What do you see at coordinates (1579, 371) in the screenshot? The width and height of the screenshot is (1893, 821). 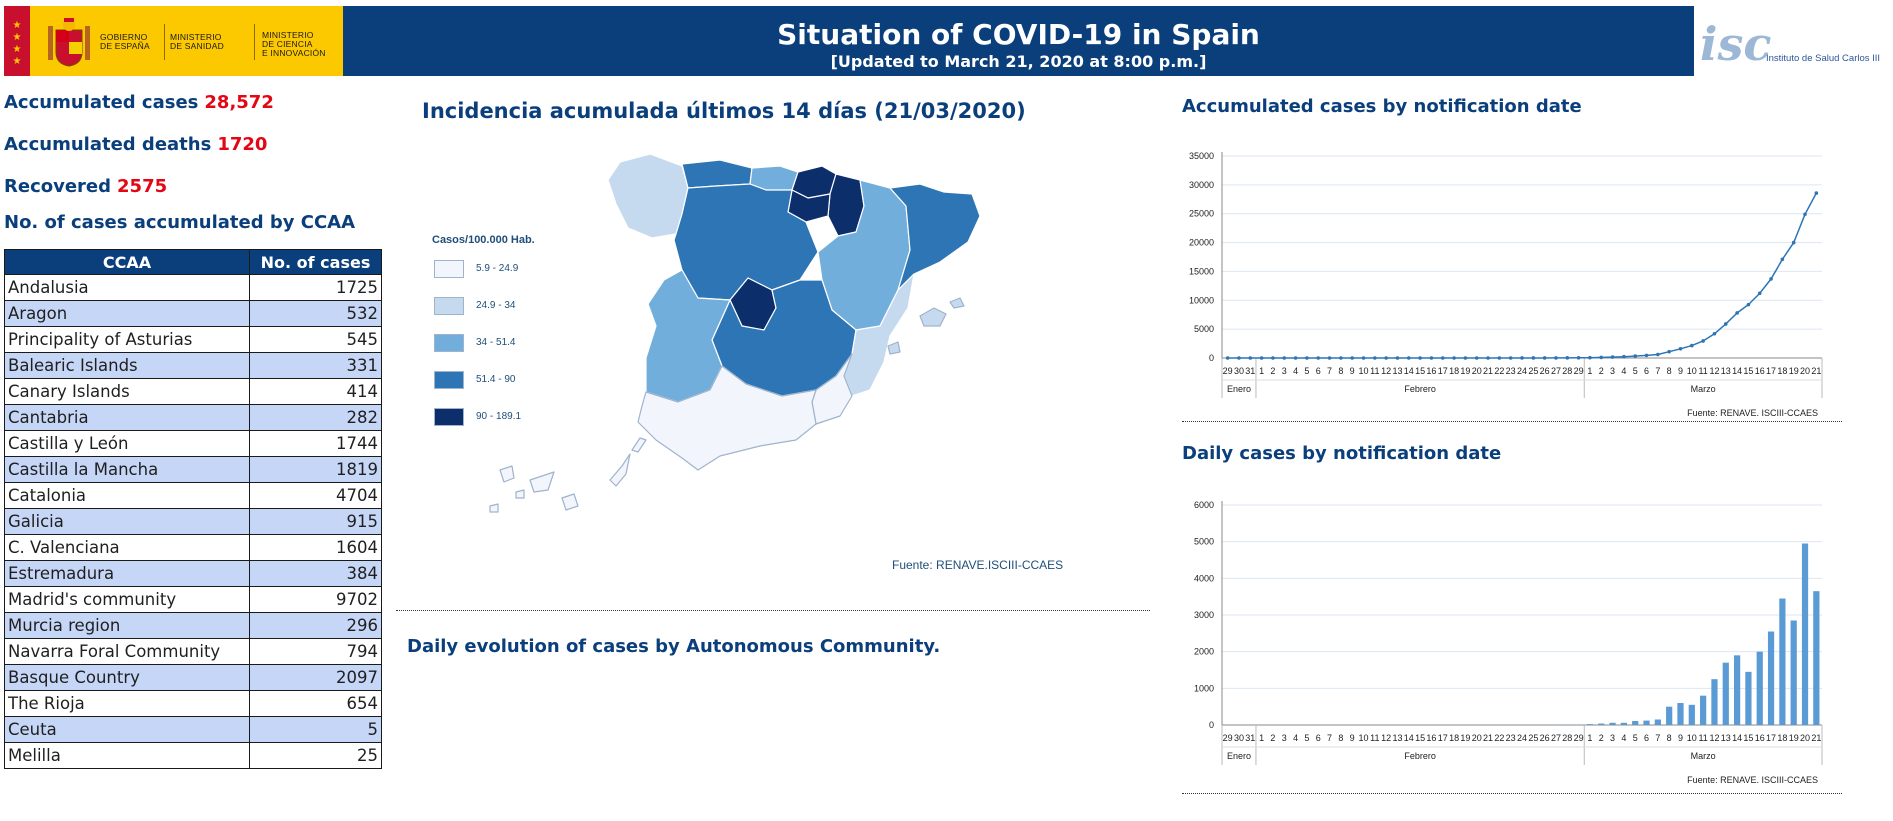 I see `x-tick-label: 29` at bounding box center [1579, 371].